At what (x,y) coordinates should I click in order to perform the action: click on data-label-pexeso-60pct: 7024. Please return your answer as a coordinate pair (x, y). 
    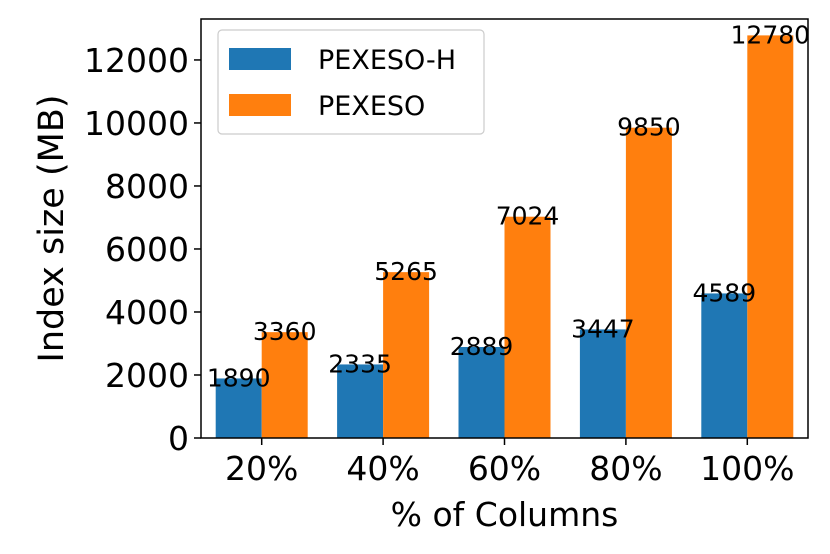
    Looking at the image, I should click on (528, 216).